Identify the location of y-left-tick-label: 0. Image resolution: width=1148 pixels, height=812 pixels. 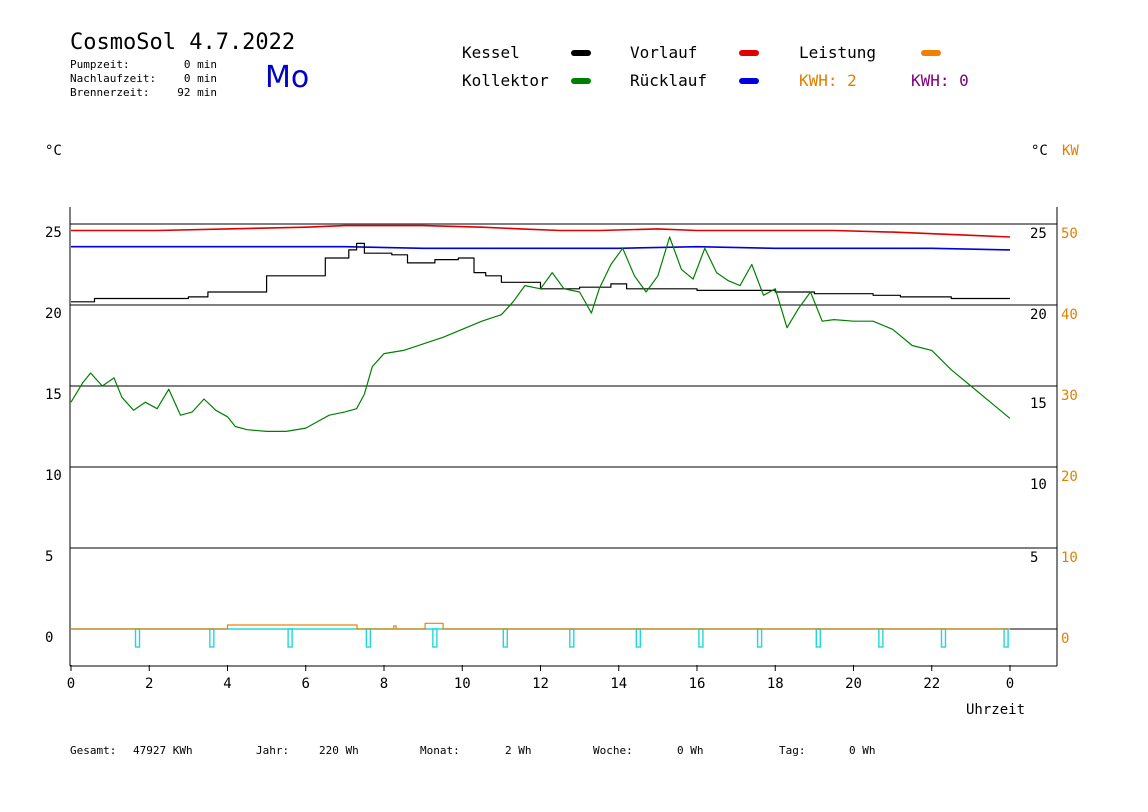
(49, 638).